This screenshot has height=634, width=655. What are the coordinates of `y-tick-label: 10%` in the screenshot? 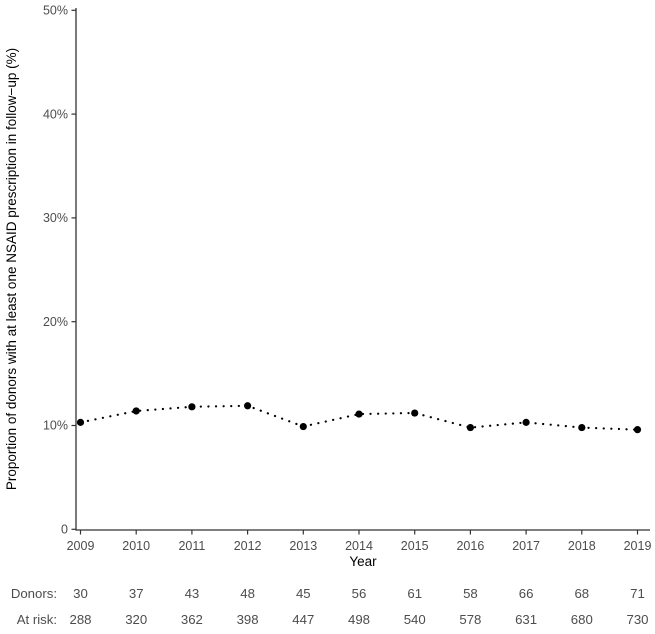 It's located at (55, 426).